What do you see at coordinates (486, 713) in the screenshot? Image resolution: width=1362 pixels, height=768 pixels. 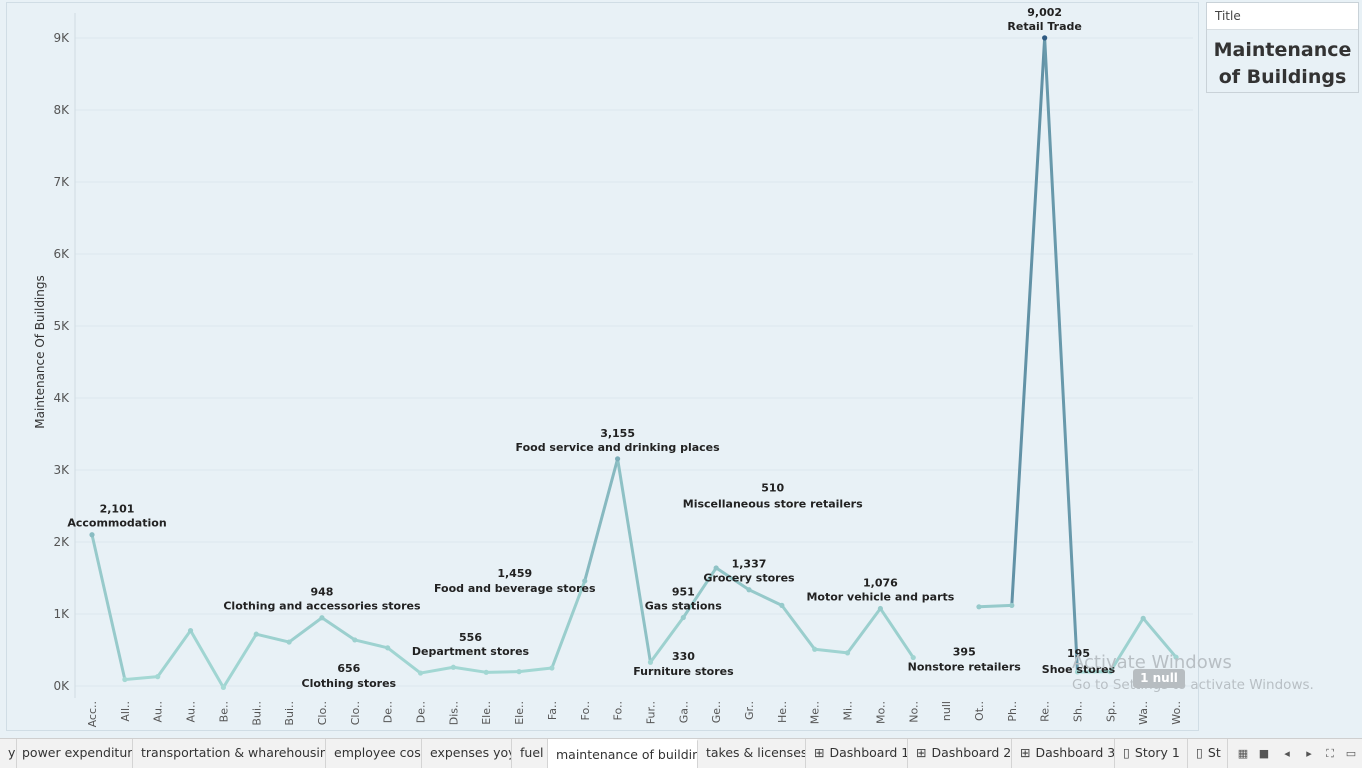 I see `x-tick-label: Ele..` at bounding box center [486, 713].